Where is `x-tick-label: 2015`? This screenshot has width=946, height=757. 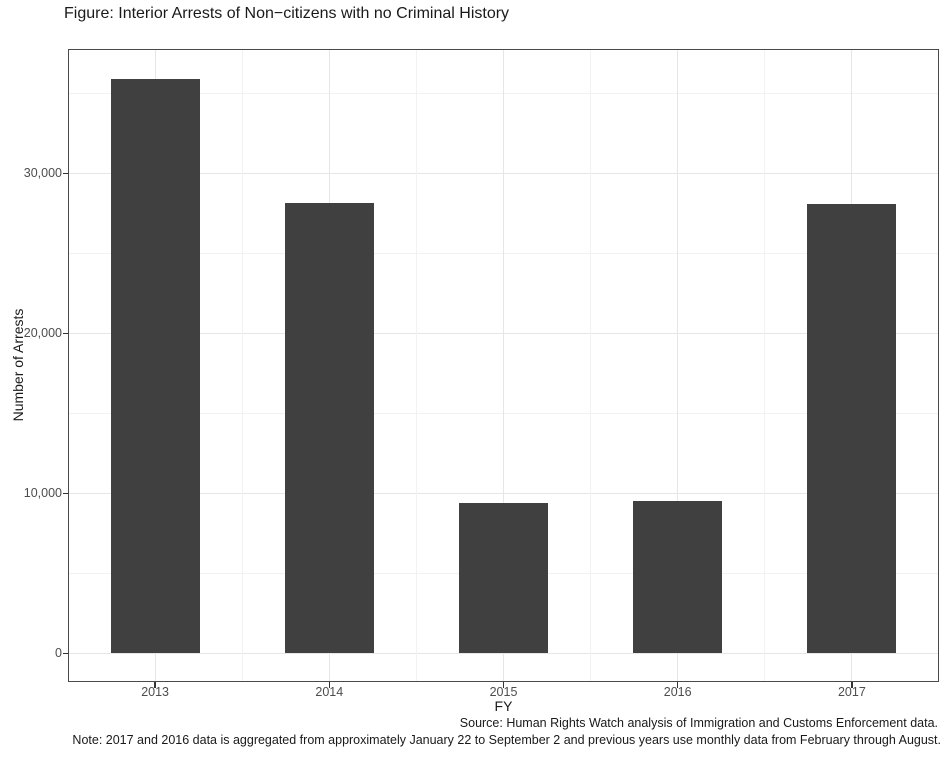 x-tick-label: 2015 is located at coordinates (503, 692).